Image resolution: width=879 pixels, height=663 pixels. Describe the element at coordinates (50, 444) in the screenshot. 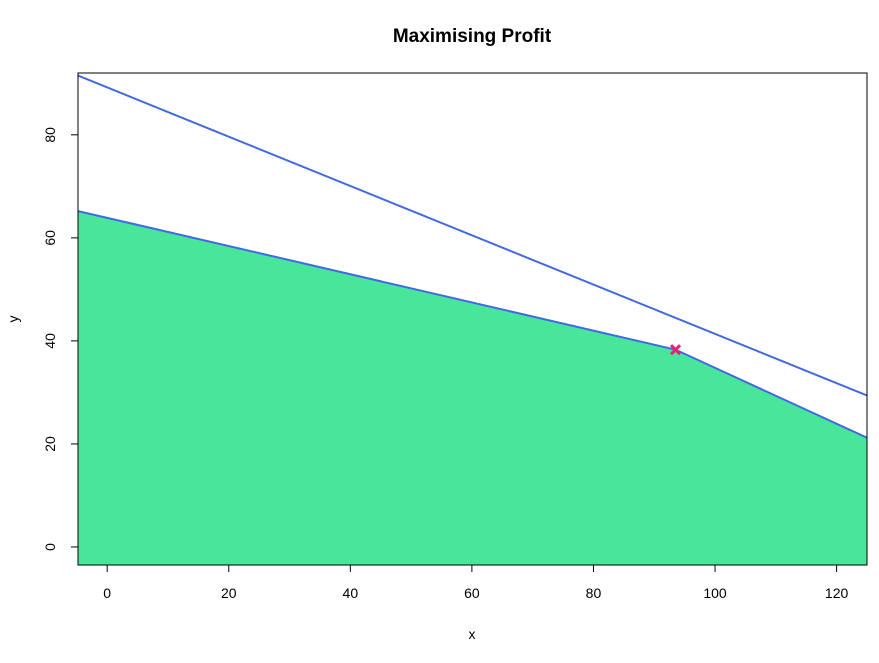

I see `y-tick-label: 20` at that location.